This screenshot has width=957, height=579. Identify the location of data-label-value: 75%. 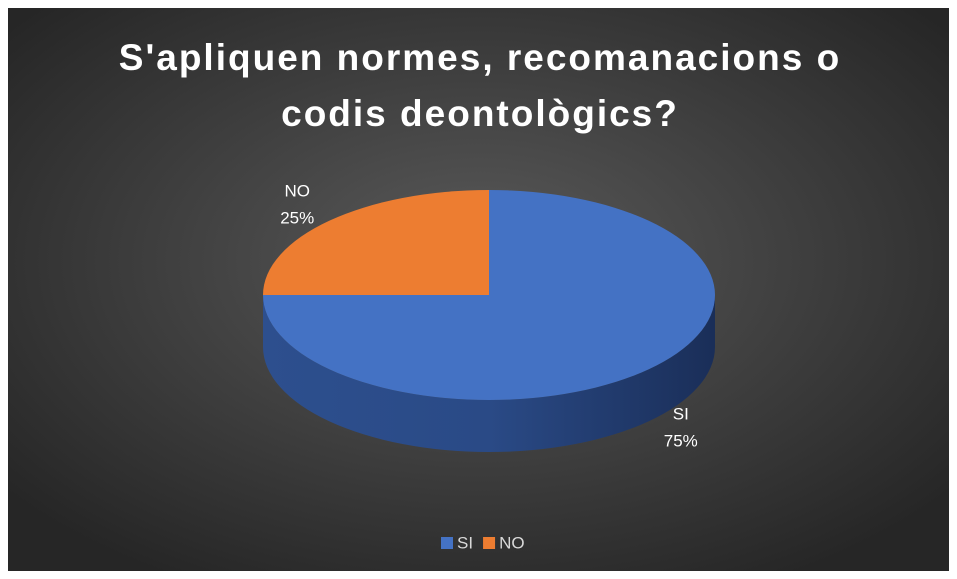
(681, 441).